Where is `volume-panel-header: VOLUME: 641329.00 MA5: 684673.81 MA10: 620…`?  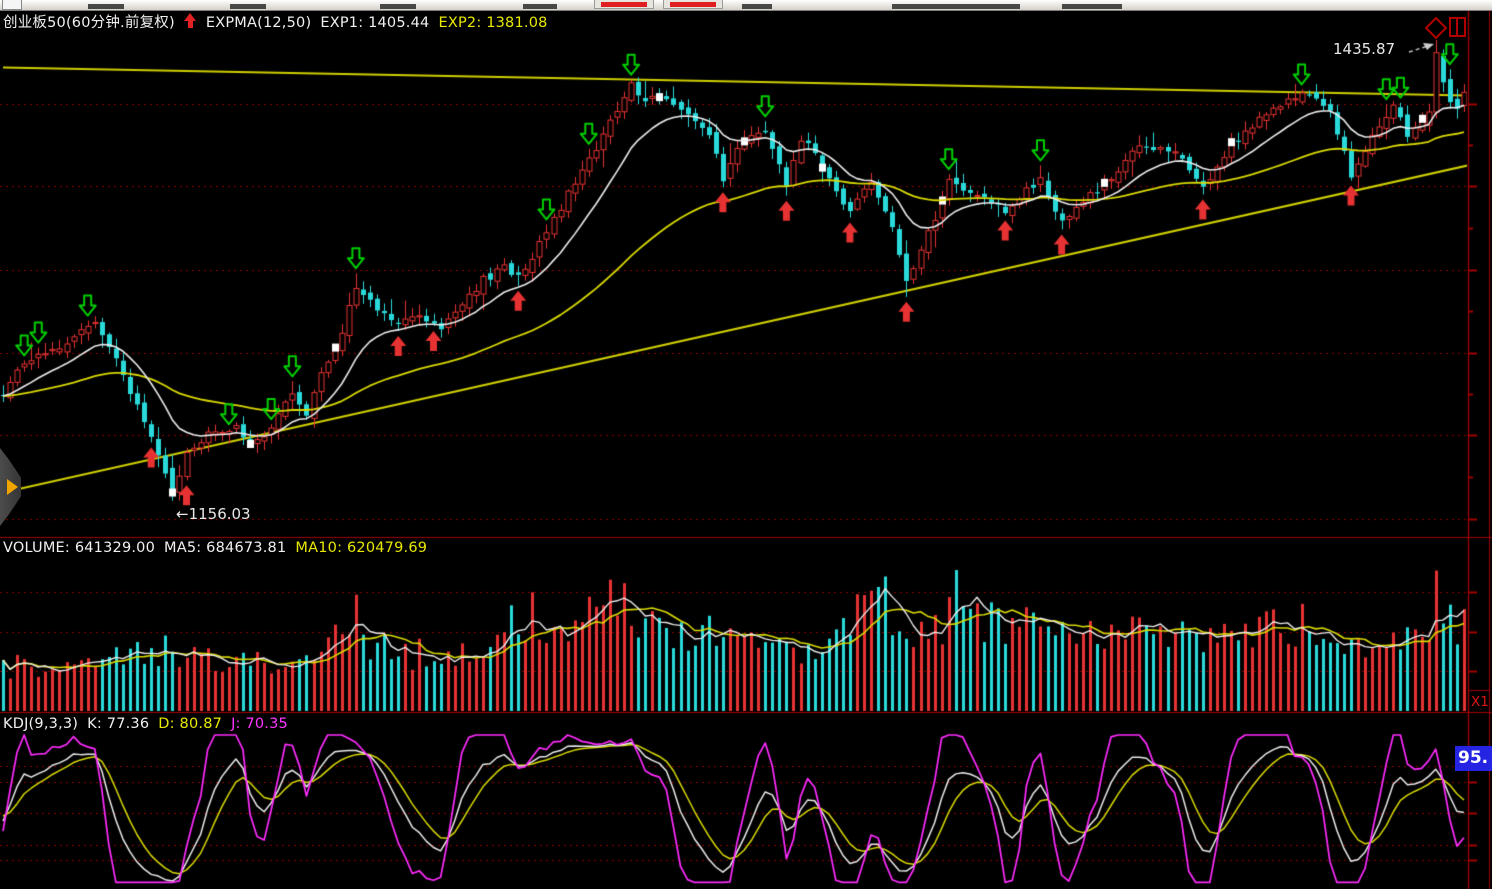
volume-panel-header: VOLUME: 641329.00 MA5: 684673.81 MA10: 620… is located at coordinates (219, 548).